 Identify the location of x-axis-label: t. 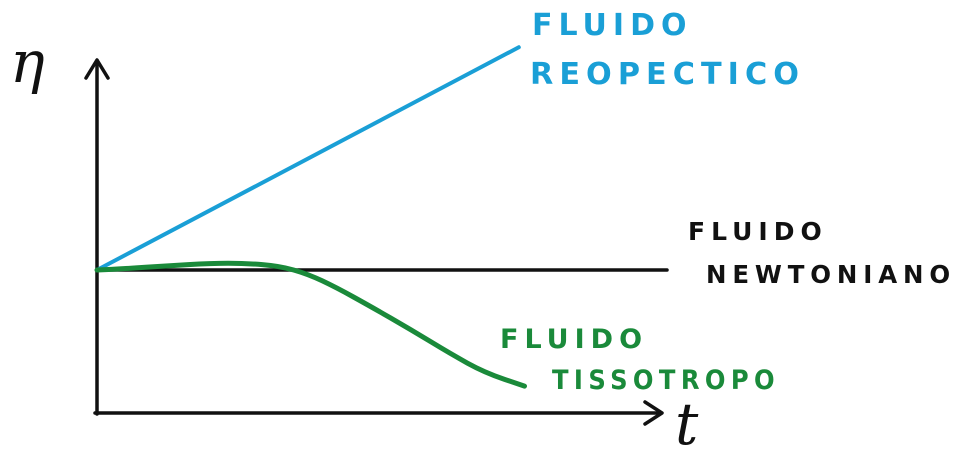
(687, 420).